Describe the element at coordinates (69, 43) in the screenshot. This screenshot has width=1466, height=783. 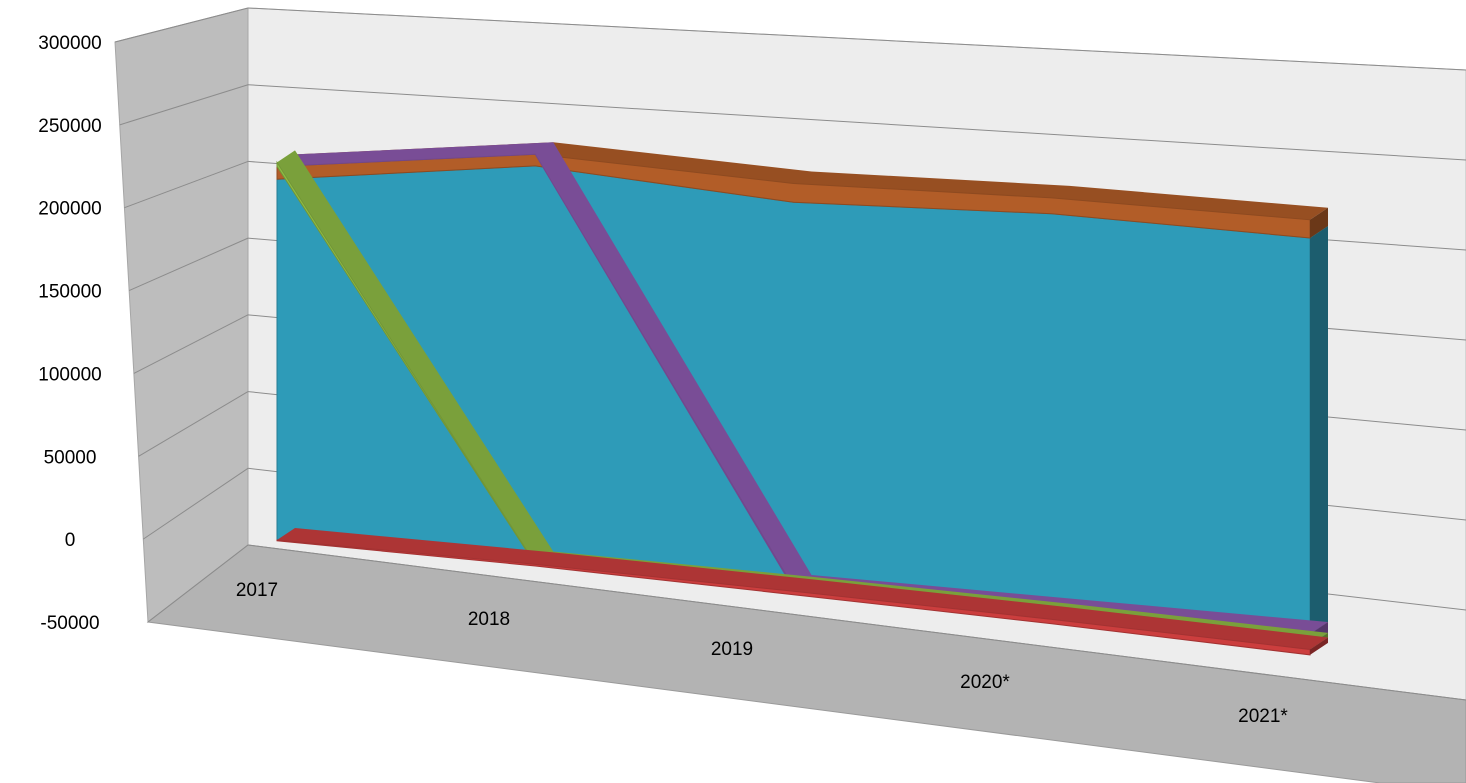
I see `y-tick-label: 300000` at that location.